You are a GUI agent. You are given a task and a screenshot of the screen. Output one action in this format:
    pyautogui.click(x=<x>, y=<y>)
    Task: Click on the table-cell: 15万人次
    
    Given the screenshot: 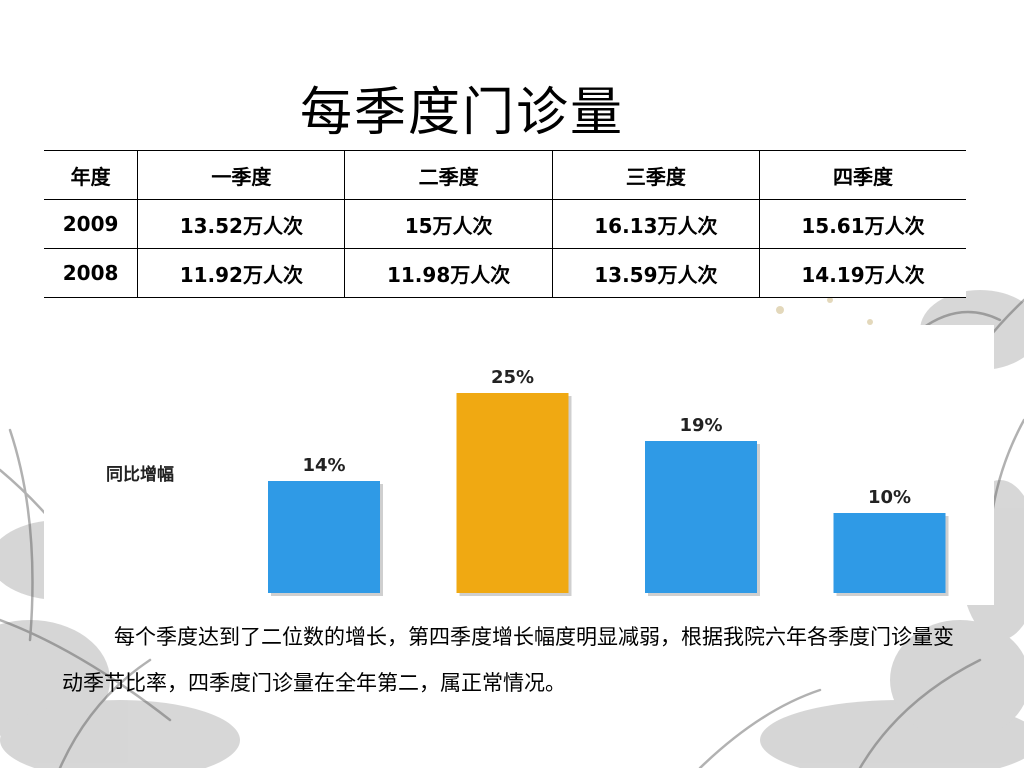 What is the action you would take?
    pyautogui.click(x=448, y=224)
    